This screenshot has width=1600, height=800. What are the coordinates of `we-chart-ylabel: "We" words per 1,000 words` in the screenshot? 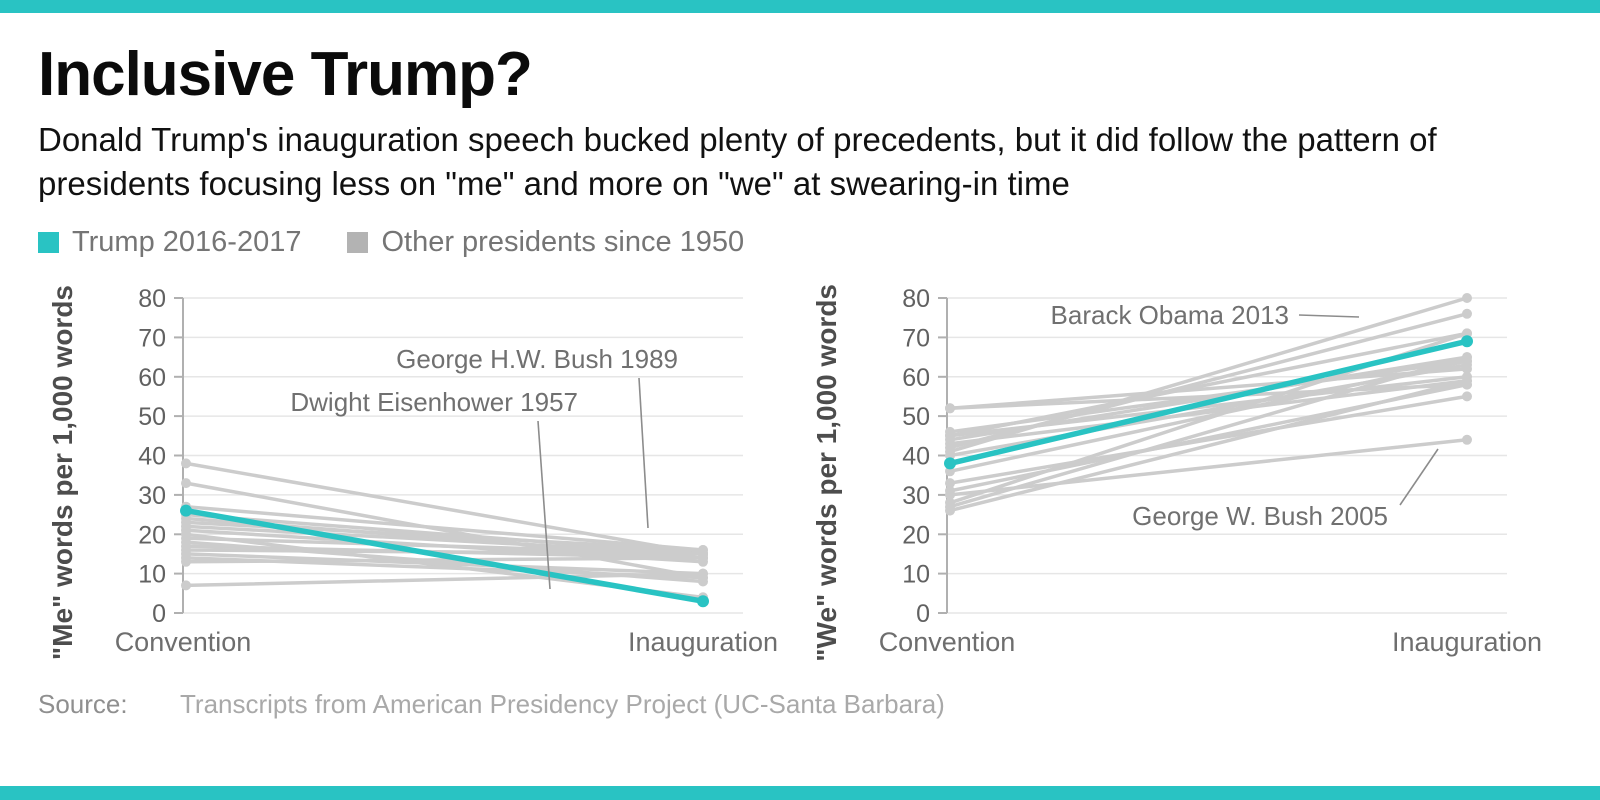 It's located at (826, 472).